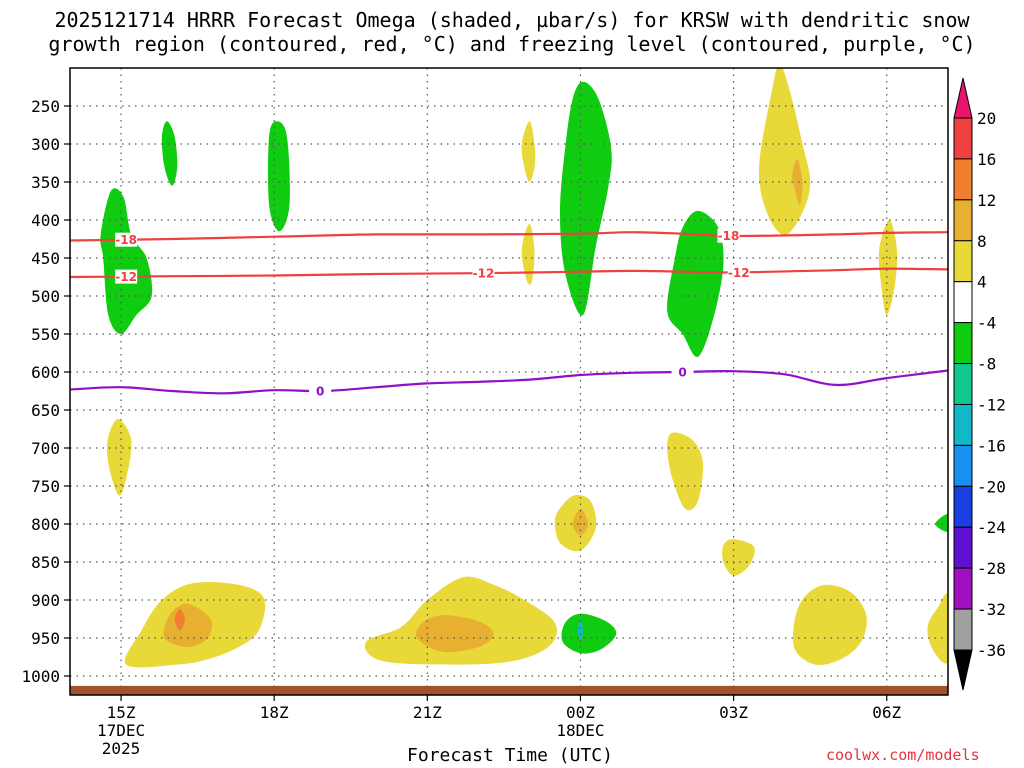 The image size is (1024, 768). Describe the element at coordinates (45, 372) in the screenshot. I see `y-tick-label-600: 600` at that location.